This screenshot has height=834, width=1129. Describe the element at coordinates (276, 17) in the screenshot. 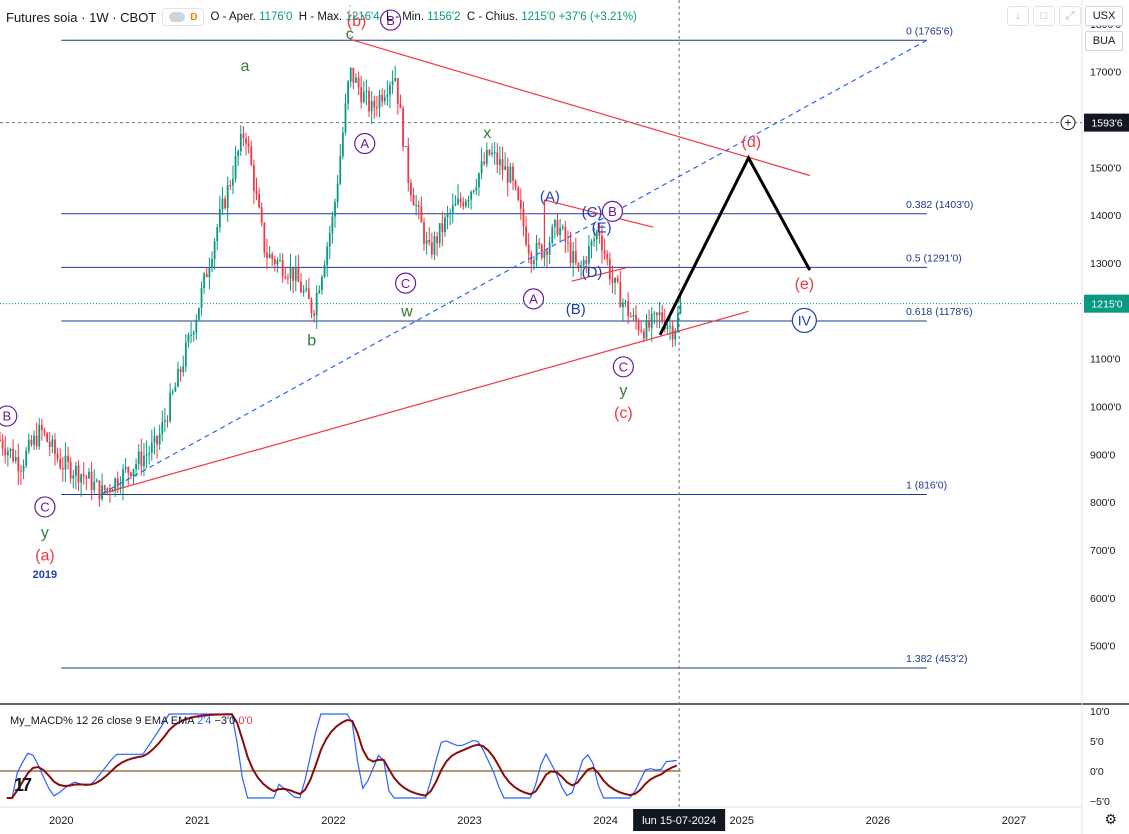

I see `ohlc-open-value: 1176'0` at that location.